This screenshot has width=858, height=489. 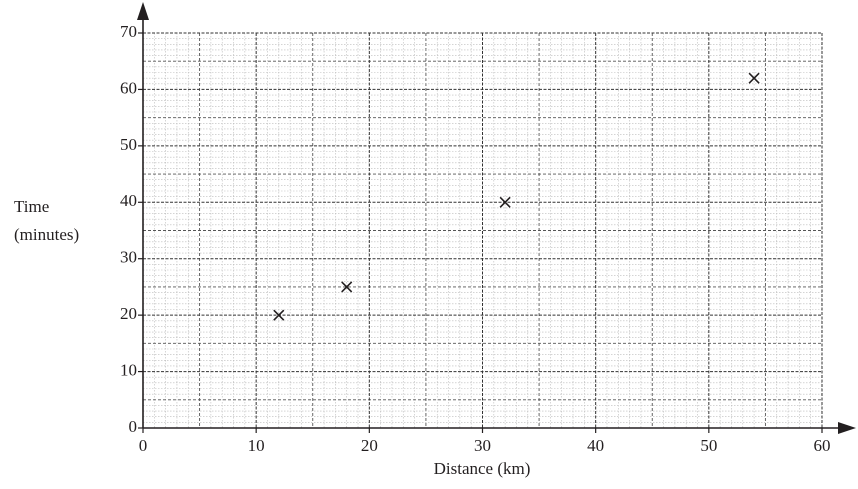 I want to click on x-tick-label: 10, so click(x=256, y=445).